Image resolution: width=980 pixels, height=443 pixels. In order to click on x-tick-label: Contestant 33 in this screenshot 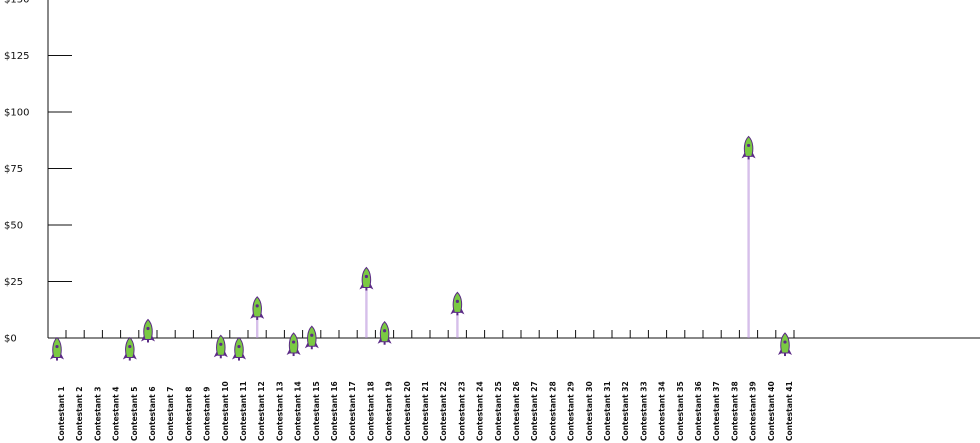, I will do `click(643, 411)`.